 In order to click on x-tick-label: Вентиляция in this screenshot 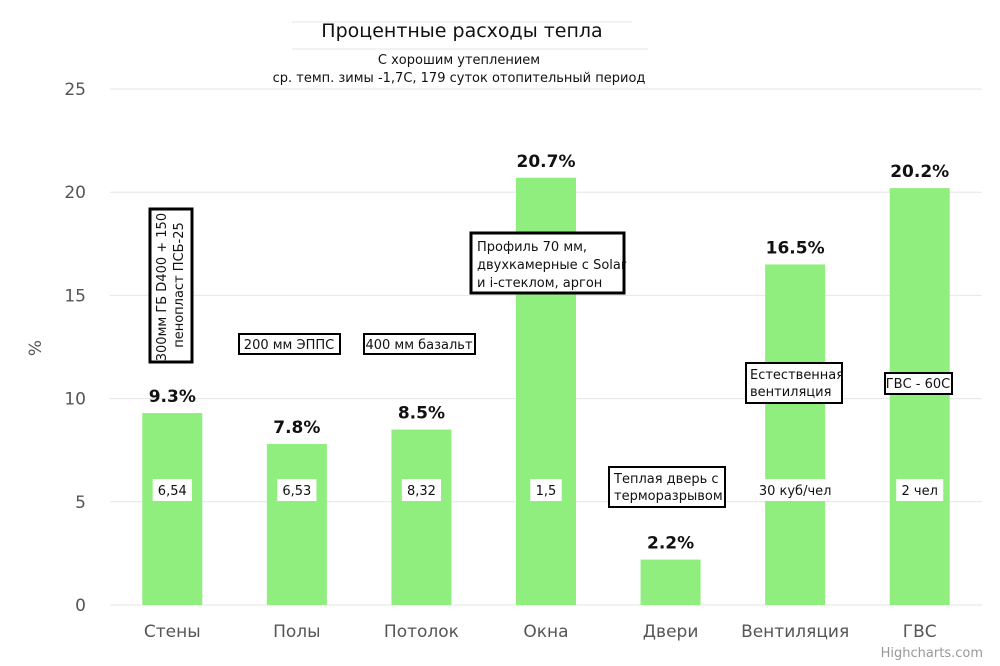, I will do `click(795, 632)`.